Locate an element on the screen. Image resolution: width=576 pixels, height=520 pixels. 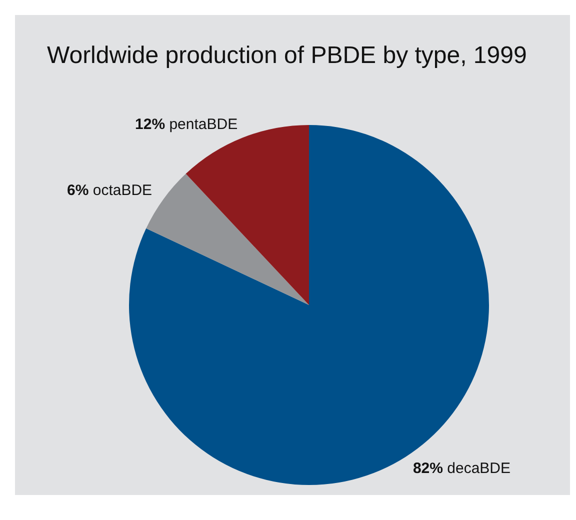
slice-label: decaBDE is located at coordinates (479, 468).